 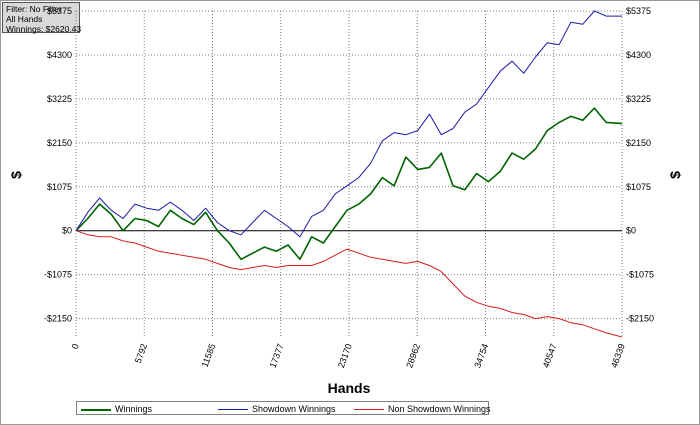 What do you see at coordinates (75, 346) in the screenshot?
I see `x-tick-label: 0` at bounding box center [75, 346].